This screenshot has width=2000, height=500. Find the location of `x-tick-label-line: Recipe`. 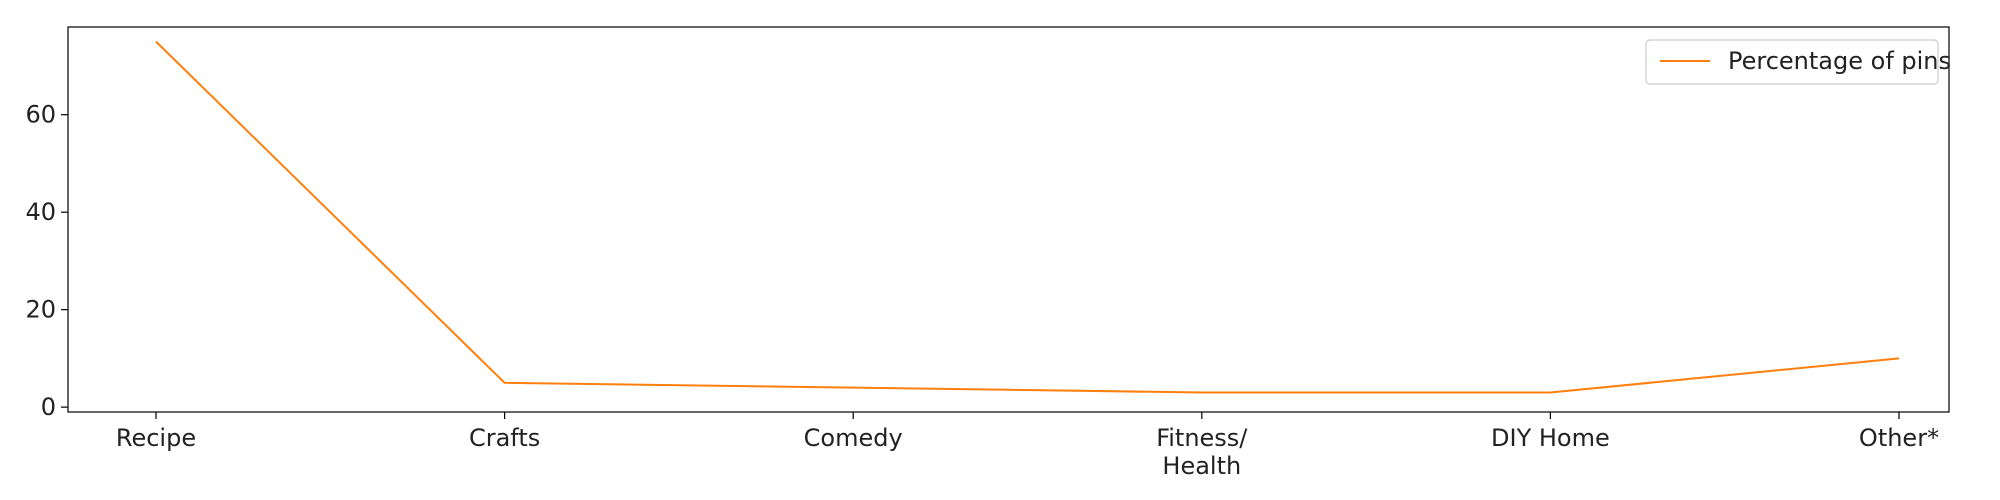

x-tick-label-line: Recipe is located at coordinates (156, 438).